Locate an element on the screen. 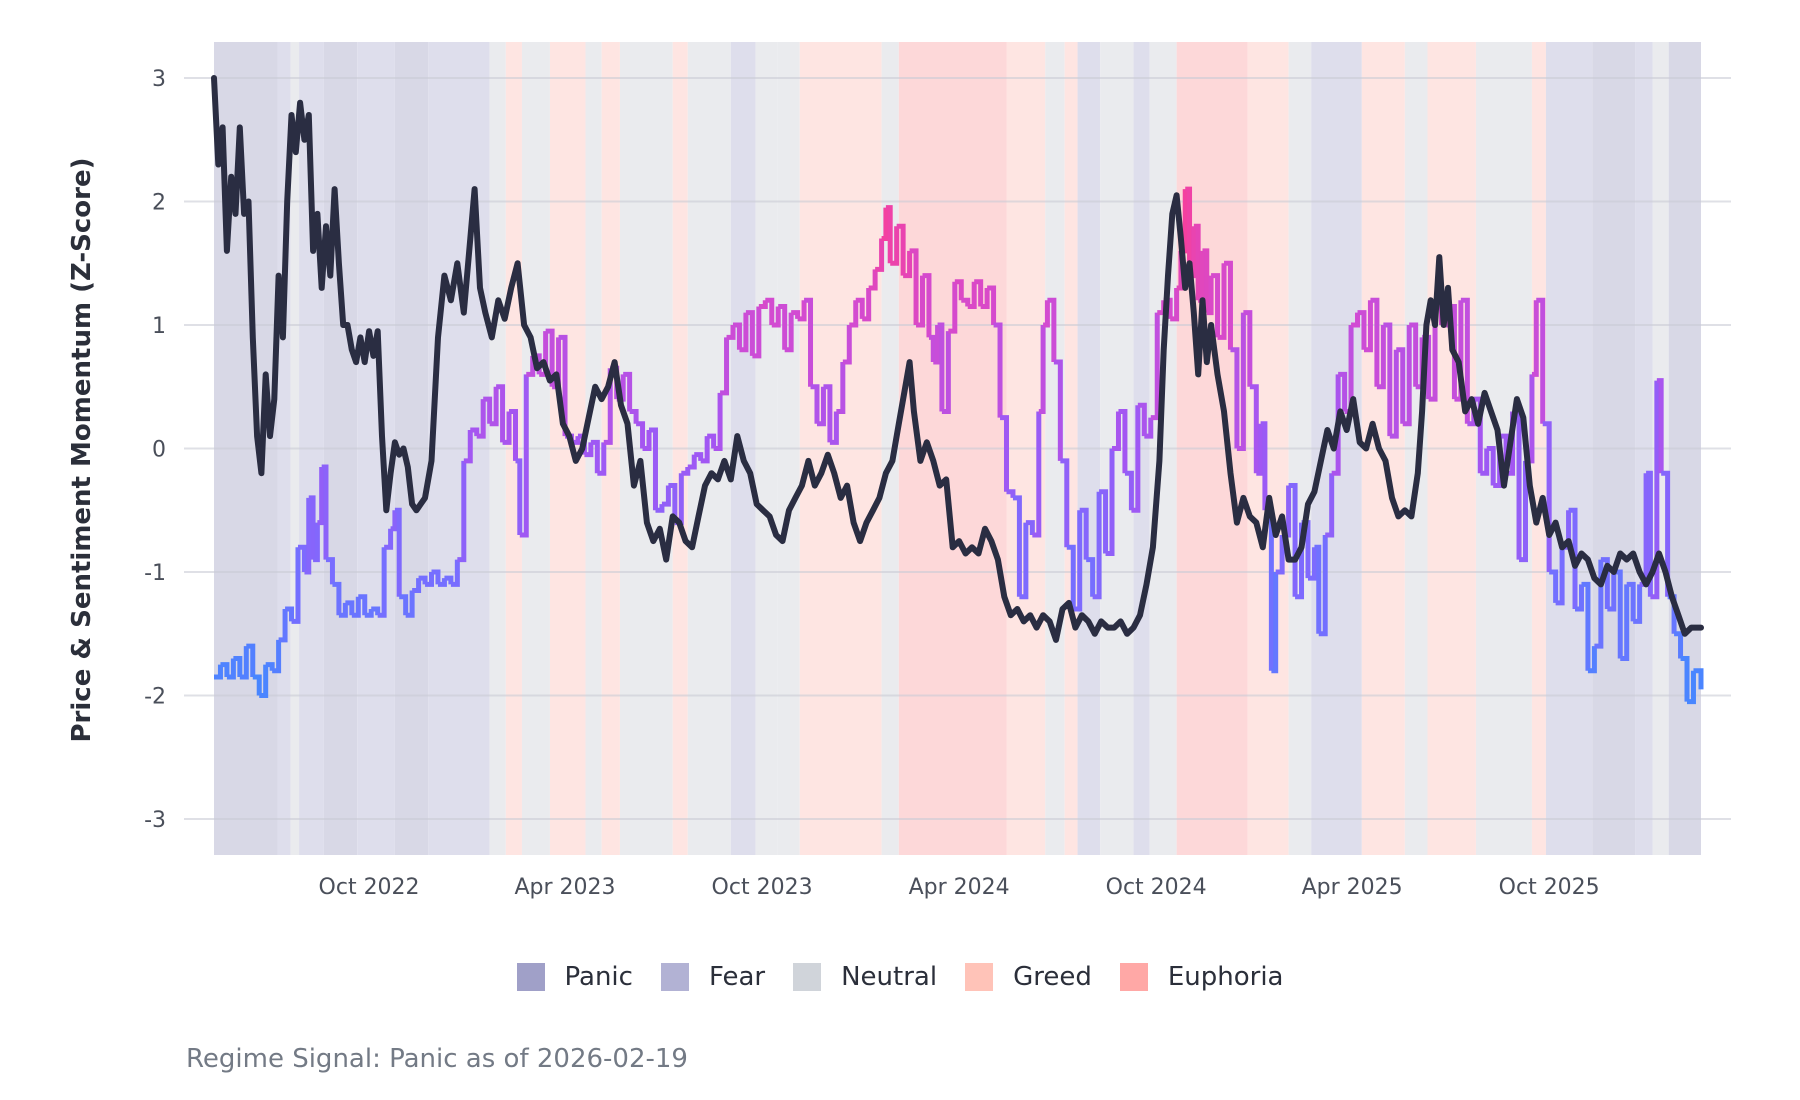  x-tick-label: Oct 2024 is located at coordinates (1156, 887).